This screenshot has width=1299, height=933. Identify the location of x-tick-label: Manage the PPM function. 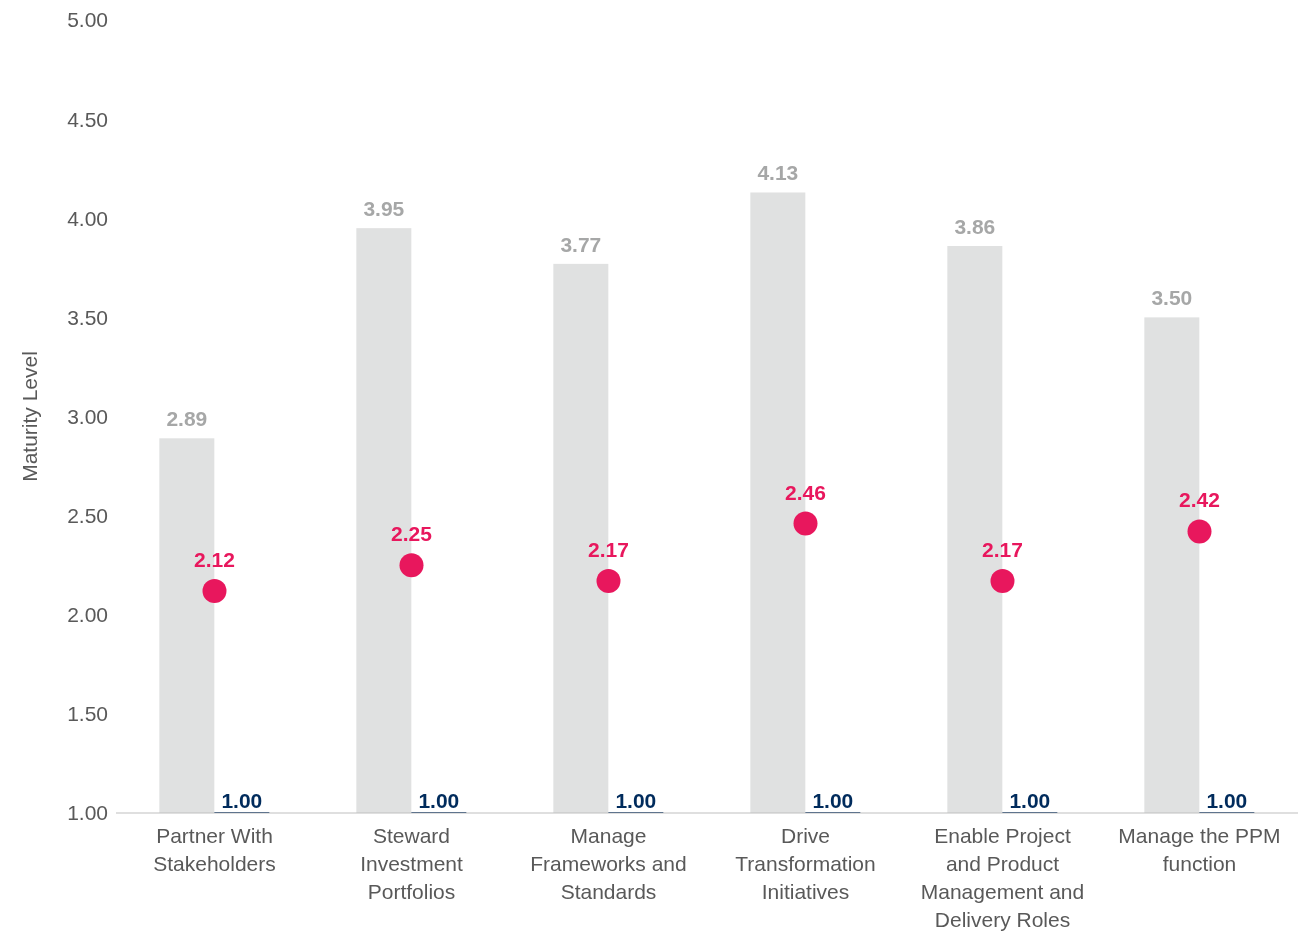
(1199, 849).